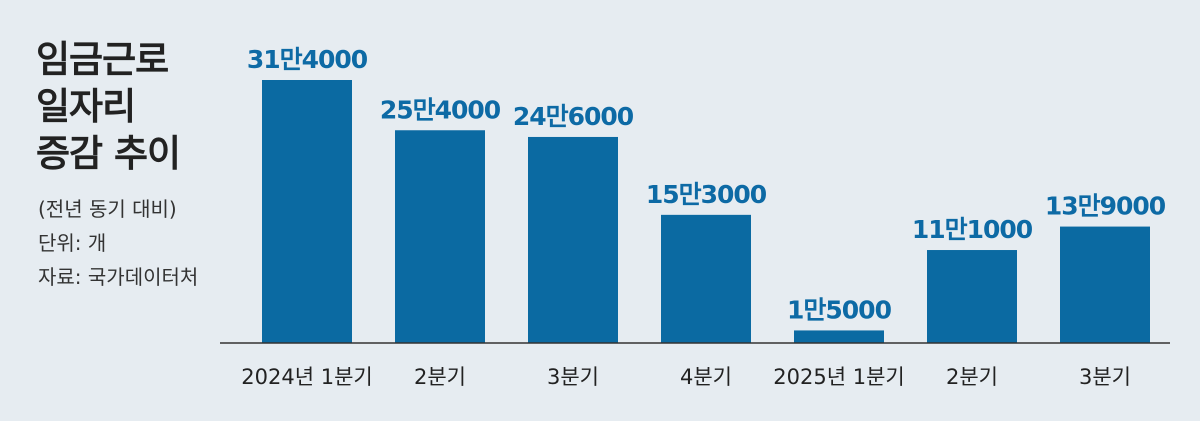 Image resolution: width=1200 pixels, height=421 pixels. Describe the element at coordinates (118, 277) in the screenshot. I see `source-note: 자료: 국가데이터처` at that location.